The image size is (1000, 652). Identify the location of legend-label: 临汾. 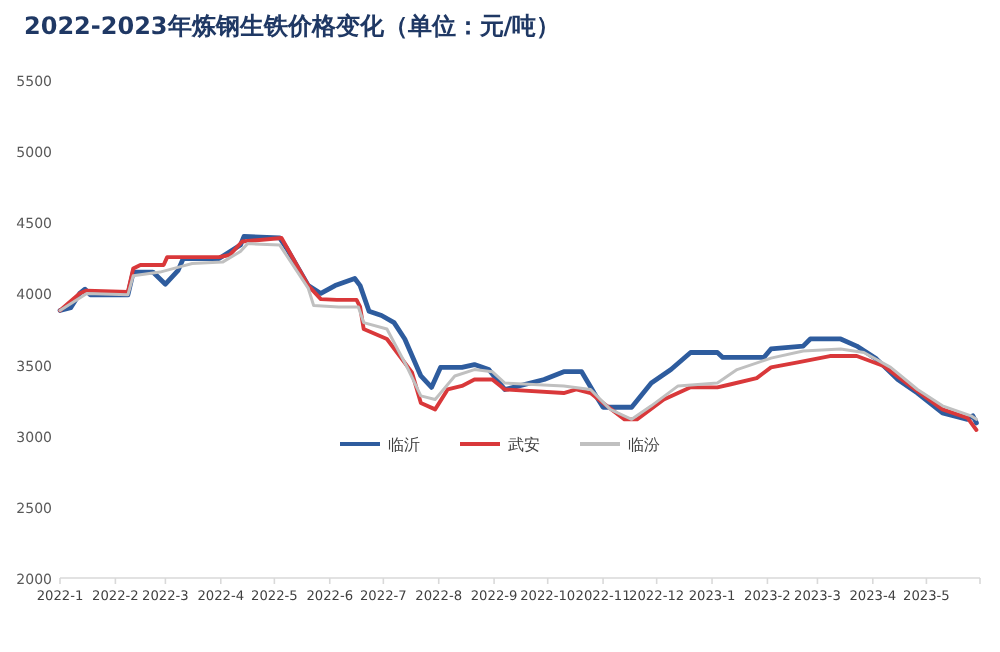
(644, 445).